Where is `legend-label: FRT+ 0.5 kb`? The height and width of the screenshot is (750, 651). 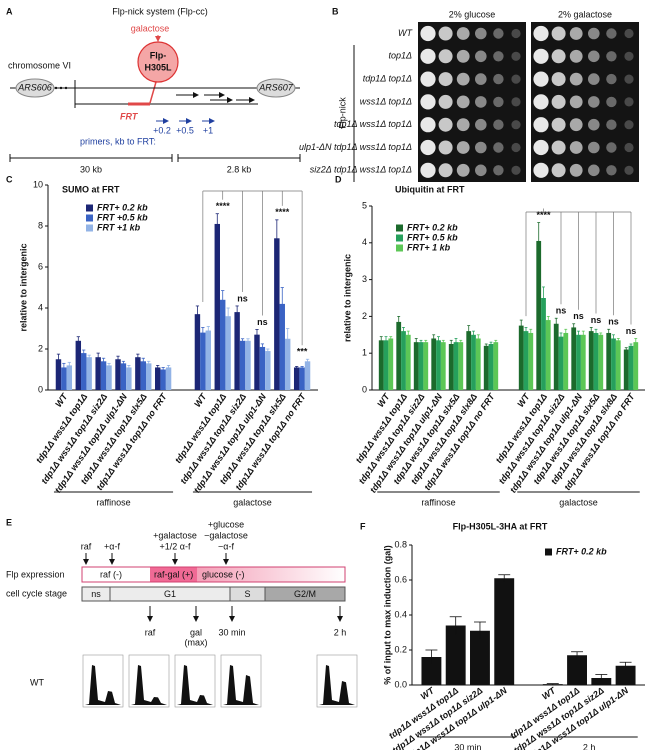
legend-label: FRT+ 0.5 kb is located at coordinates (432, 237).